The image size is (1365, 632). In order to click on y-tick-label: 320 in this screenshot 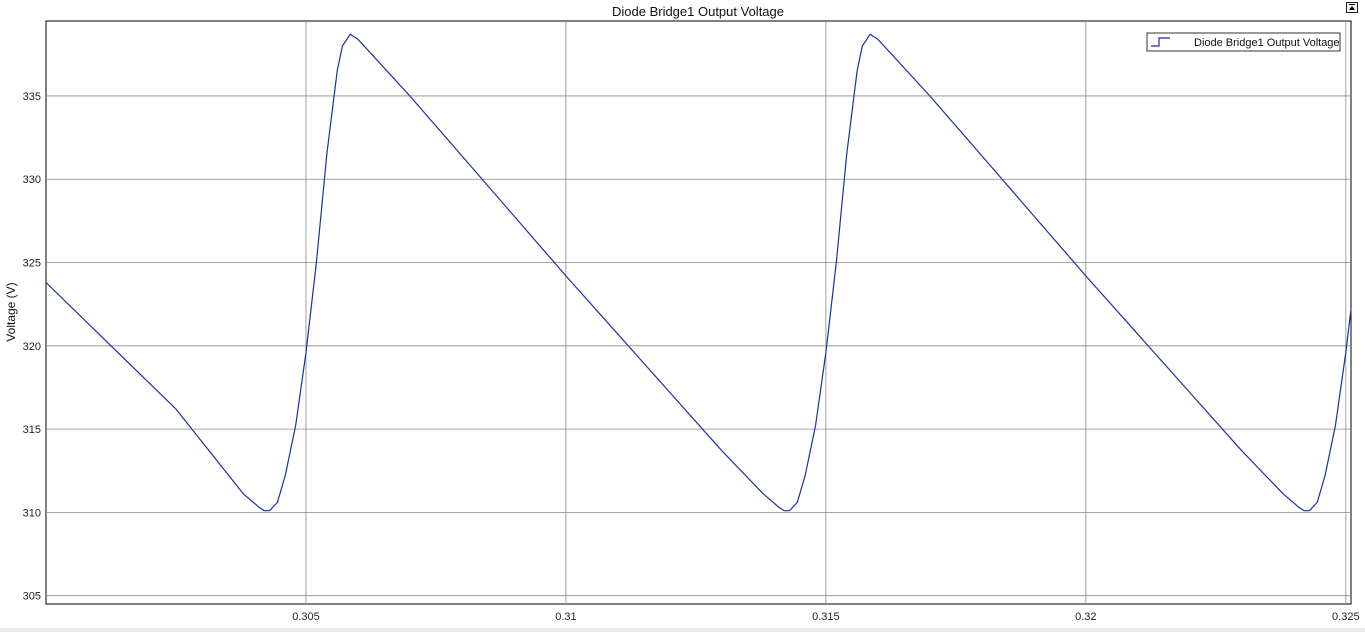, I will do `click(32, 347)`.